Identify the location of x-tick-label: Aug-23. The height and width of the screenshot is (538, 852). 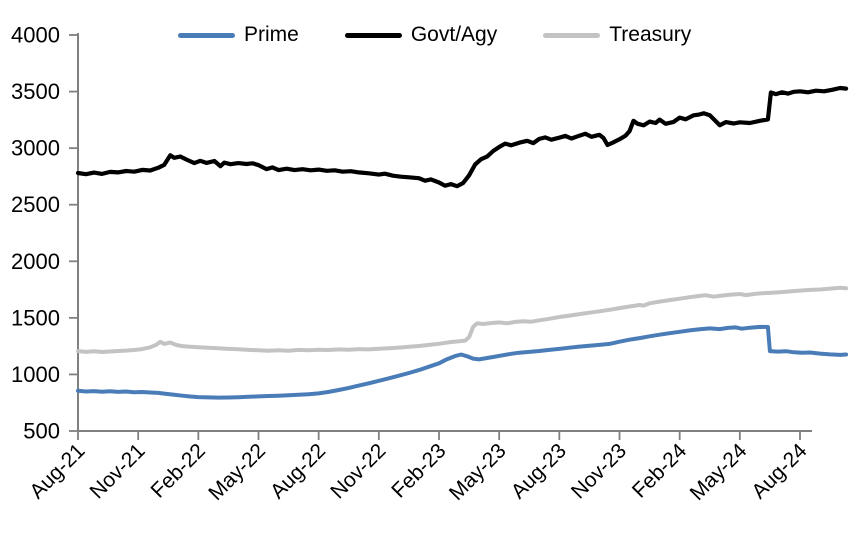
(539, 471).